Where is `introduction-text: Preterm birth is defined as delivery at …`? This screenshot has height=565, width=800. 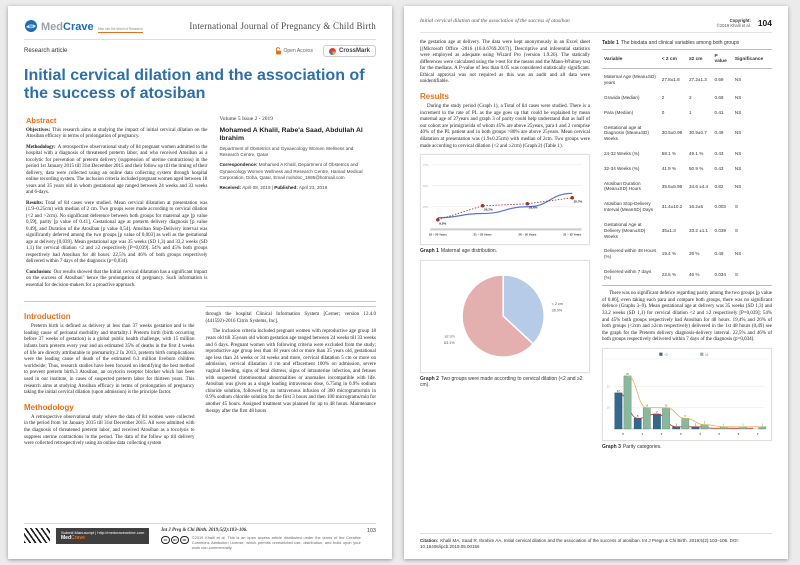
introduction-text: Preterm birth is defined as delivery at … is located at coordinates (109, 360).